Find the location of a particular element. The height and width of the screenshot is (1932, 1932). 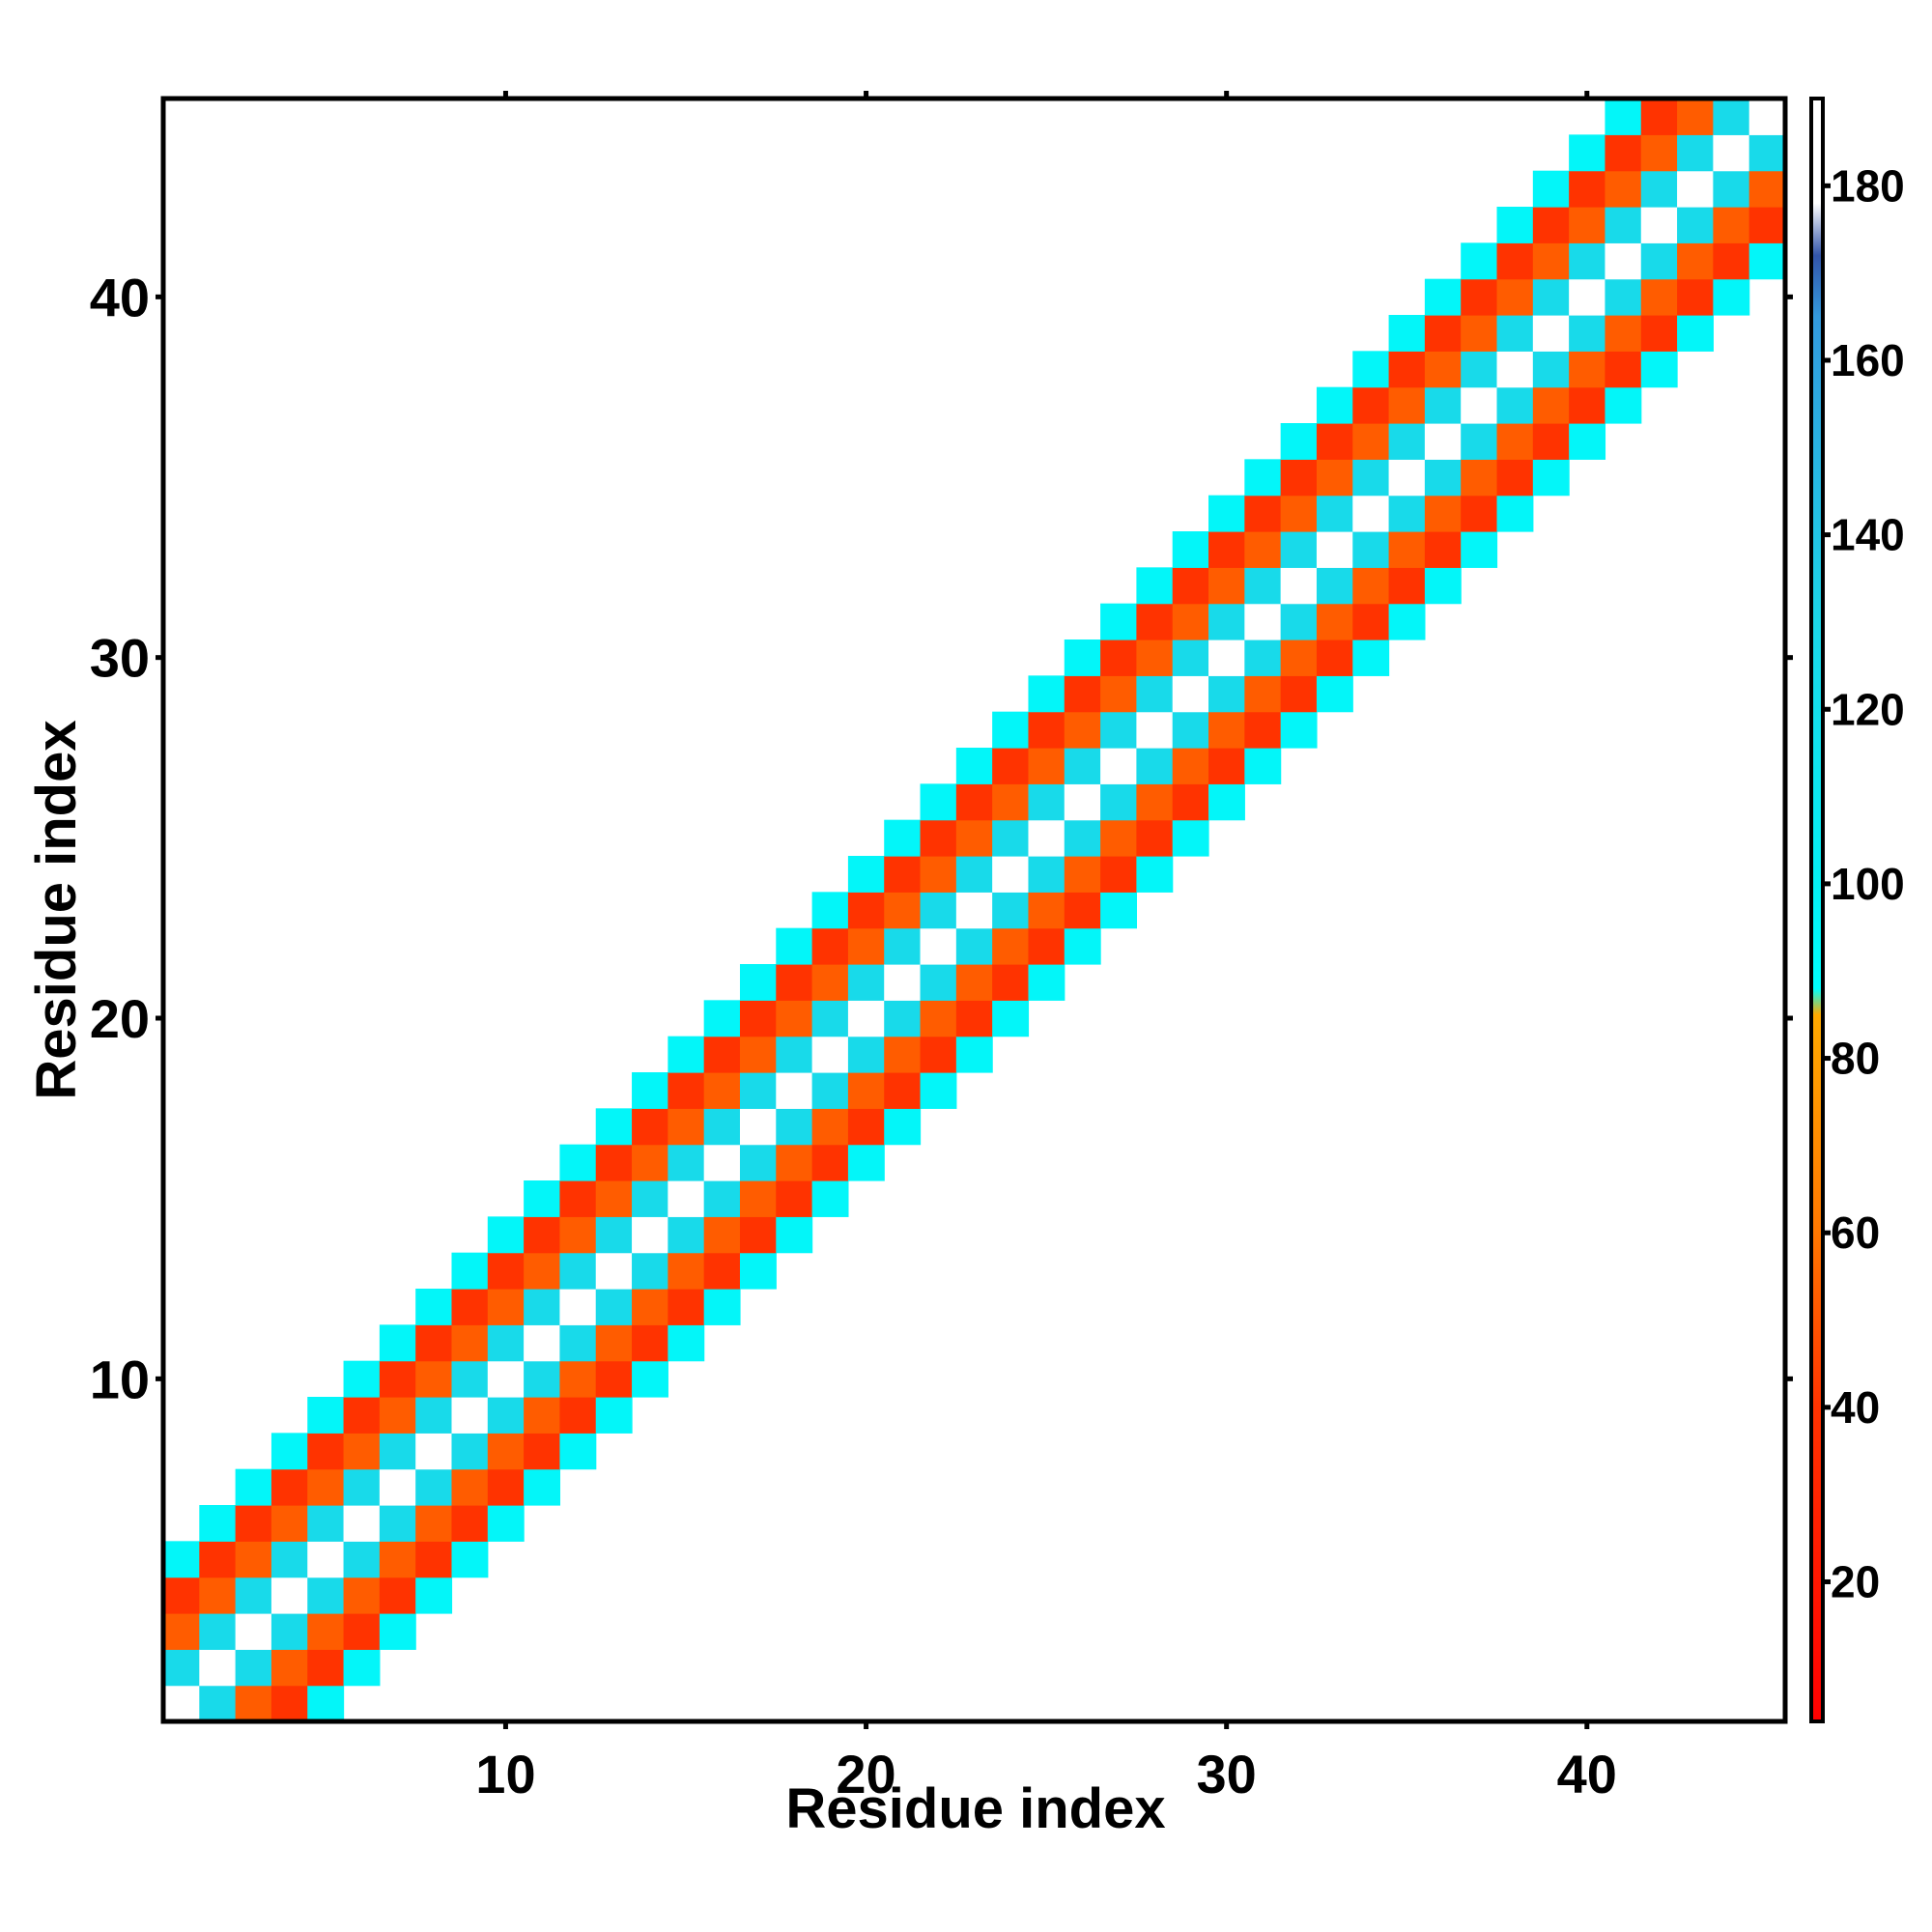

y-axis-title: Residue index is located at coordinates (56, 909).